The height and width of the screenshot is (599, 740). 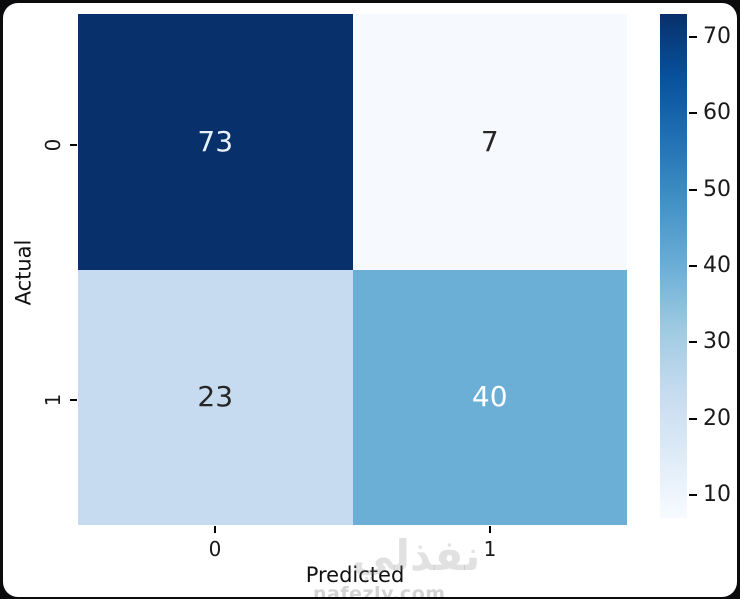 I want to click on x-tick-label-1: 1, so click(x=490, y=549).